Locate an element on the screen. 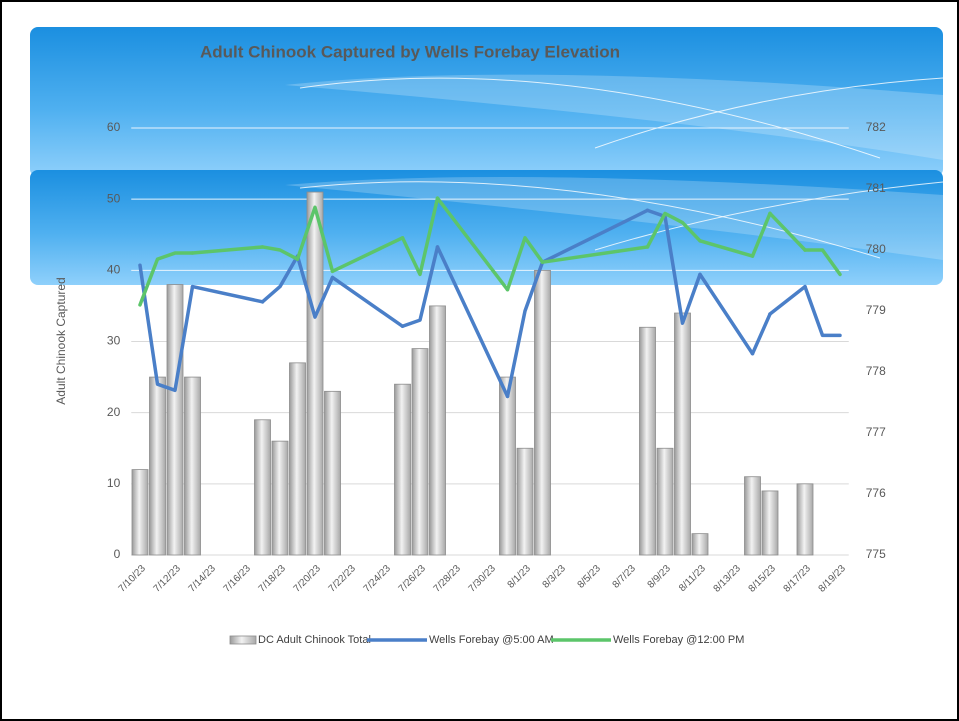 The image size is (959, 721). y2-tick-label: 777 is located at coordinates (876, 432).